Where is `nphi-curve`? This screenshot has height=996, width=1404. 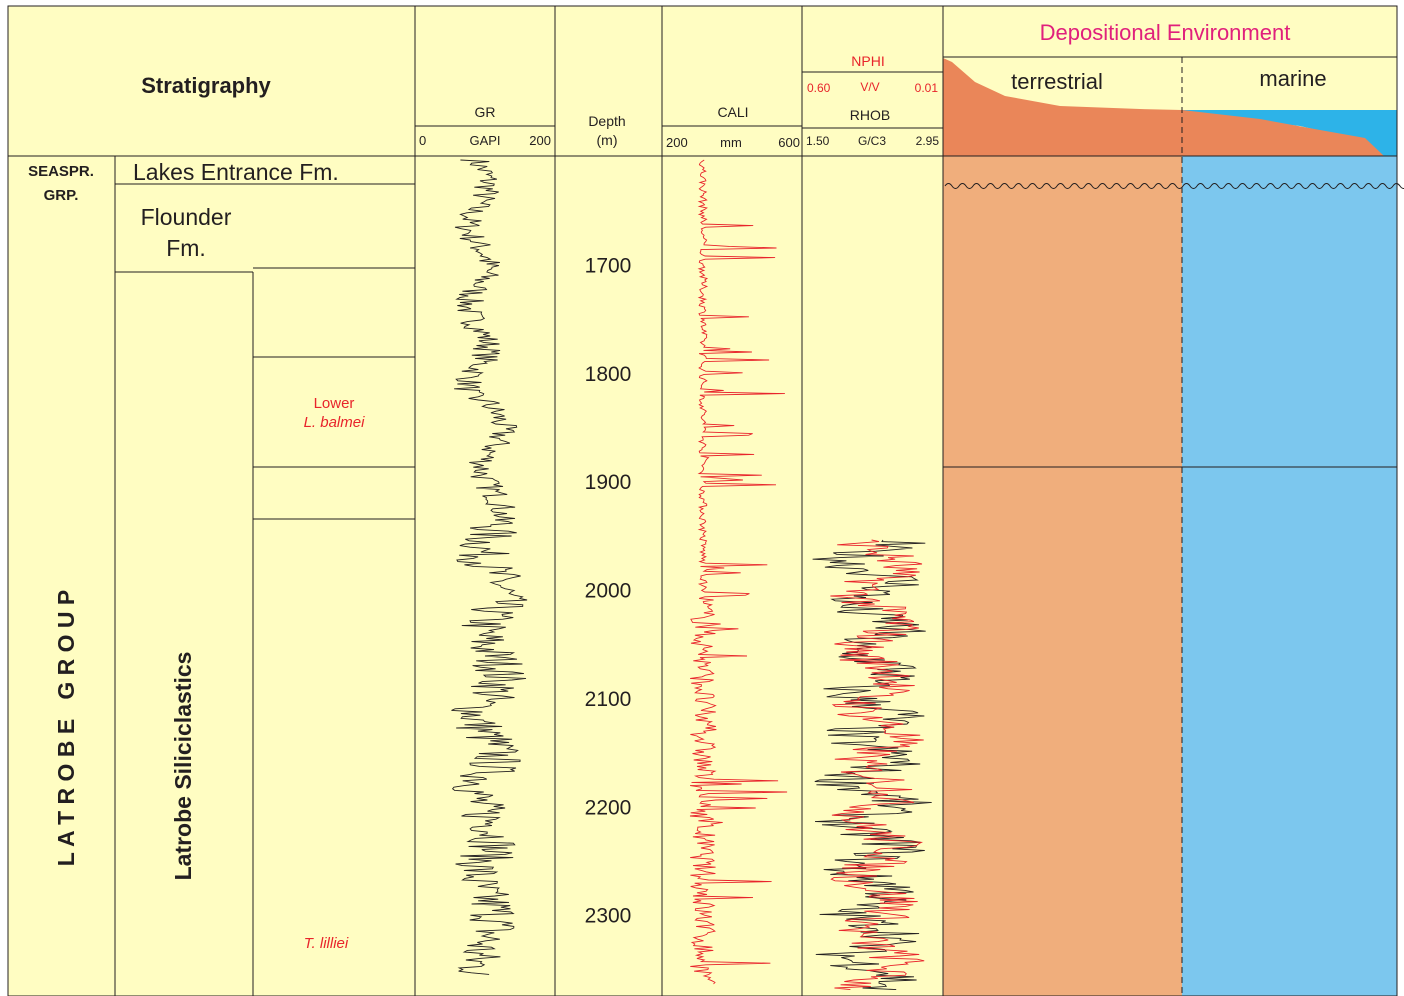 nphi-curve is located at coordinates (877, 765).